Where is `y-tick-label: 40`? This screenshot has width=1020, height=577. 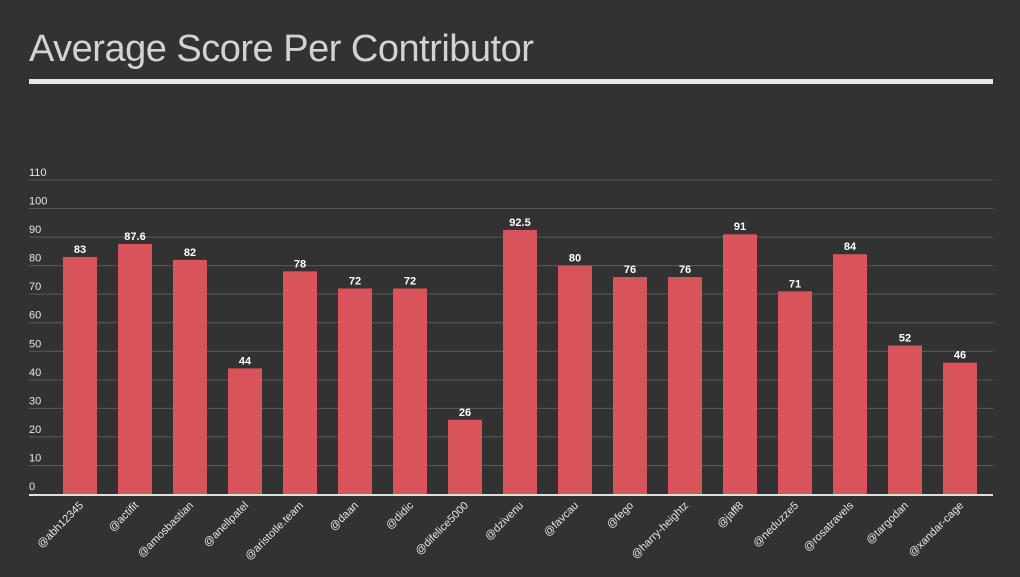 y-tick-label: 40 is located at coordinates (35, 373).